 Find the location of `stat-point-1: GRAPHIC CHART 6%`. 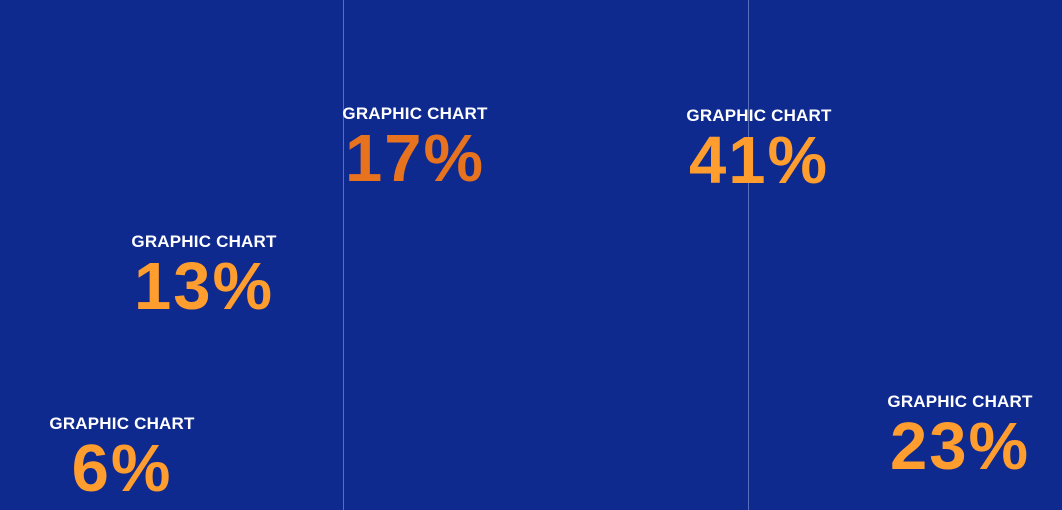

stat-point-1: GRAPHIC CHART 6% is located at coordinates (122, 459).